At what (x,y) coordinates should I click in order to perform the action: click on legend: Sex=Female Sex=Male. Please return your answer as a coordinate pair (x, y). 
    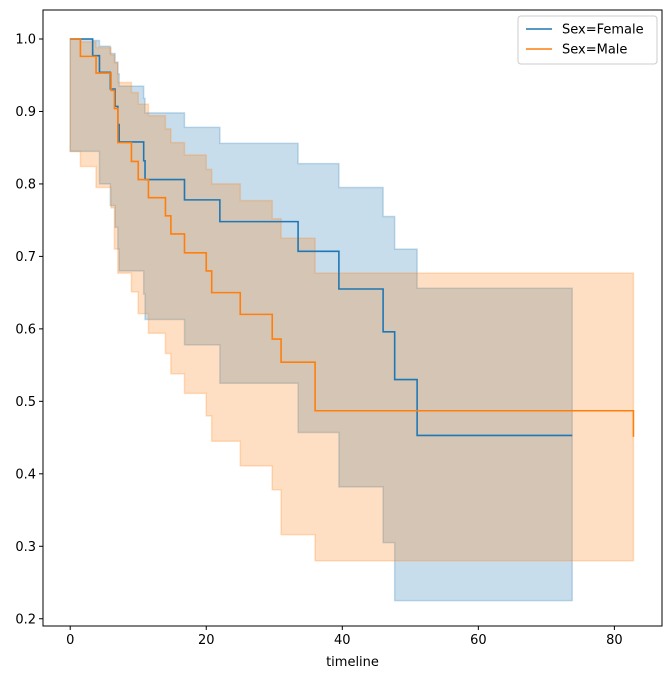
    Looking at the image, I should click on (587, 40).